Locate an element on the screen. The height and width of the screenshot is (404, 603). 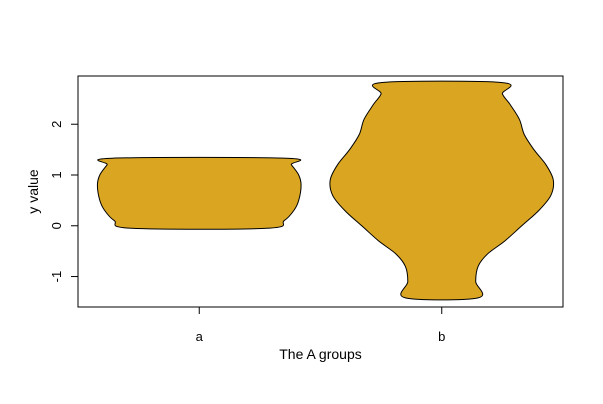
y-tick-label: 2 is located at coordinates (56, 124).